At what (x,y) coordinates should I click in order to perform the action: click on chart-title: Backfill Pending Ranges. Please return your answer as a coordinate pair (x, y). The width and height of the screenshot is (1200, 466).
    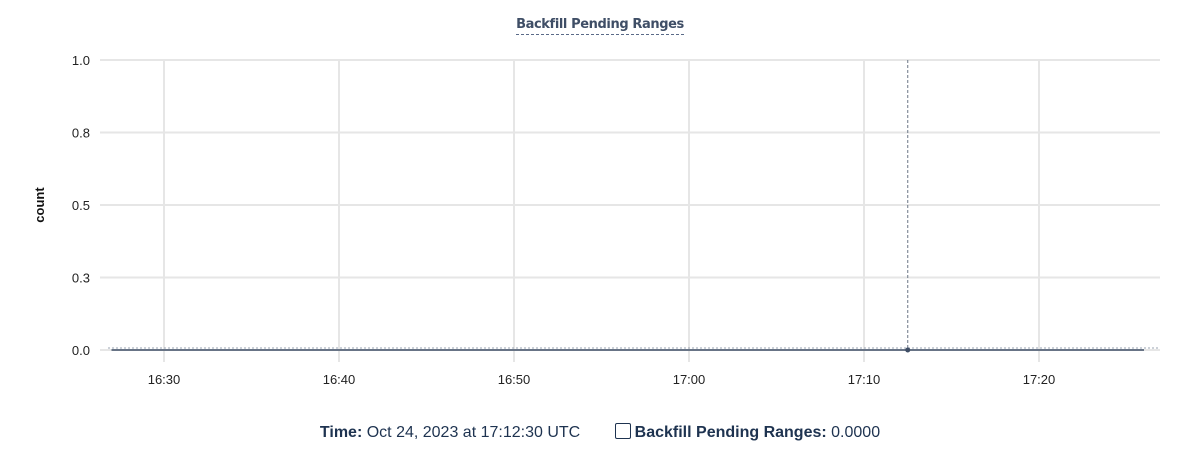
    Looking at the image, I should click on (600, 26).